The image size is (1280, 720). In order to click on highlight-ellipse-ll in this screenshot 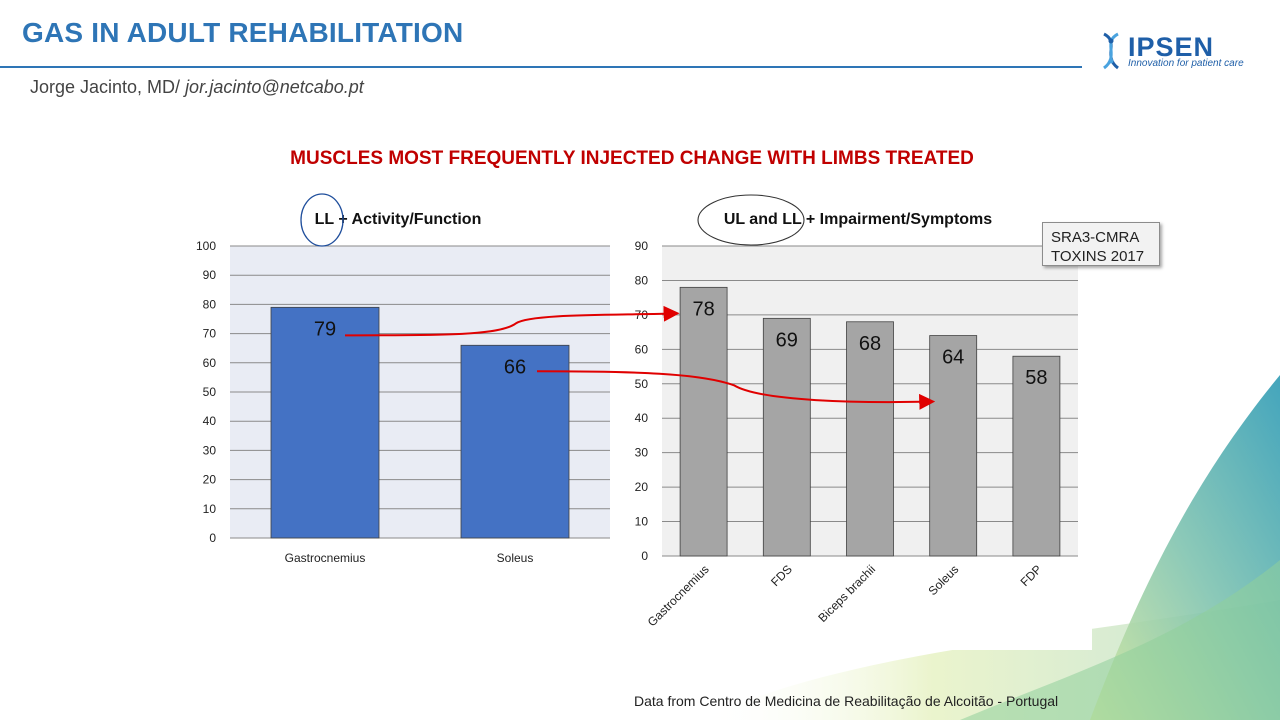, I will do `click(322, 220)`.